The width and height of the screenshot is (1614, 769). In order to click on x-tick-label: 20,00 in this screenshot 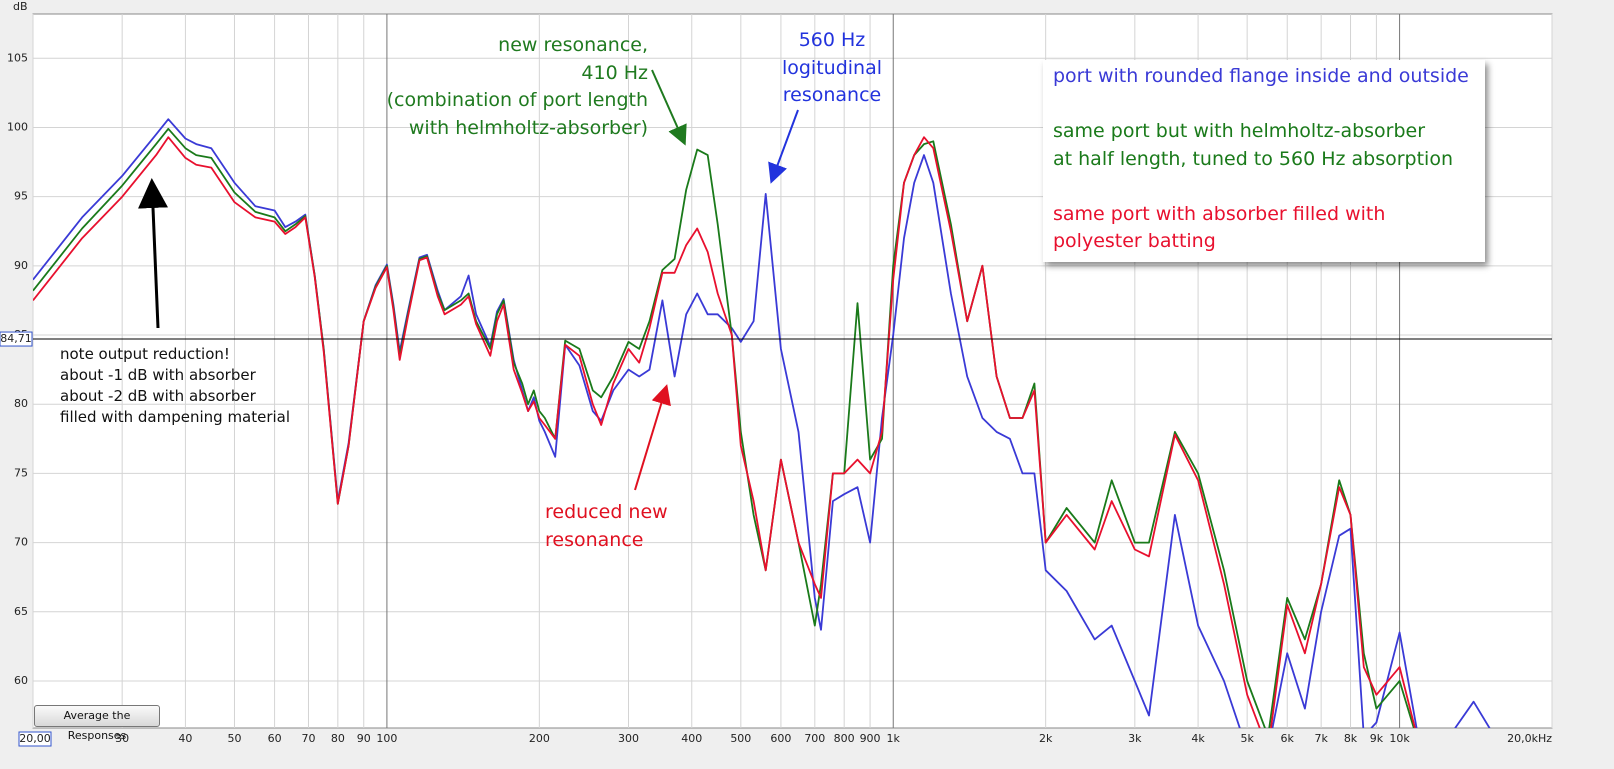, I will do `click(35, 738)`.